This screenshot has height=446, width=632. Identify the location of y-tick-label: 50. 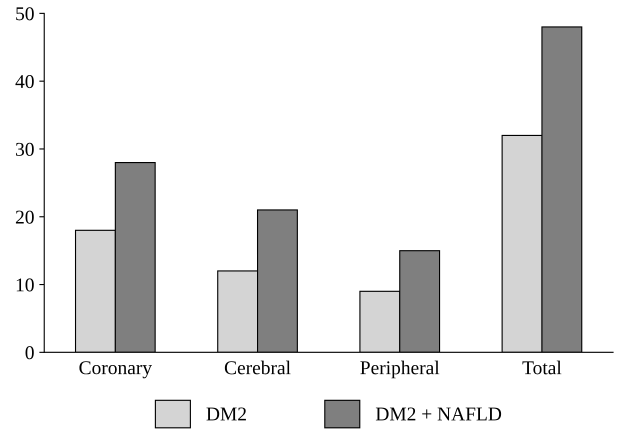
(25, 13).